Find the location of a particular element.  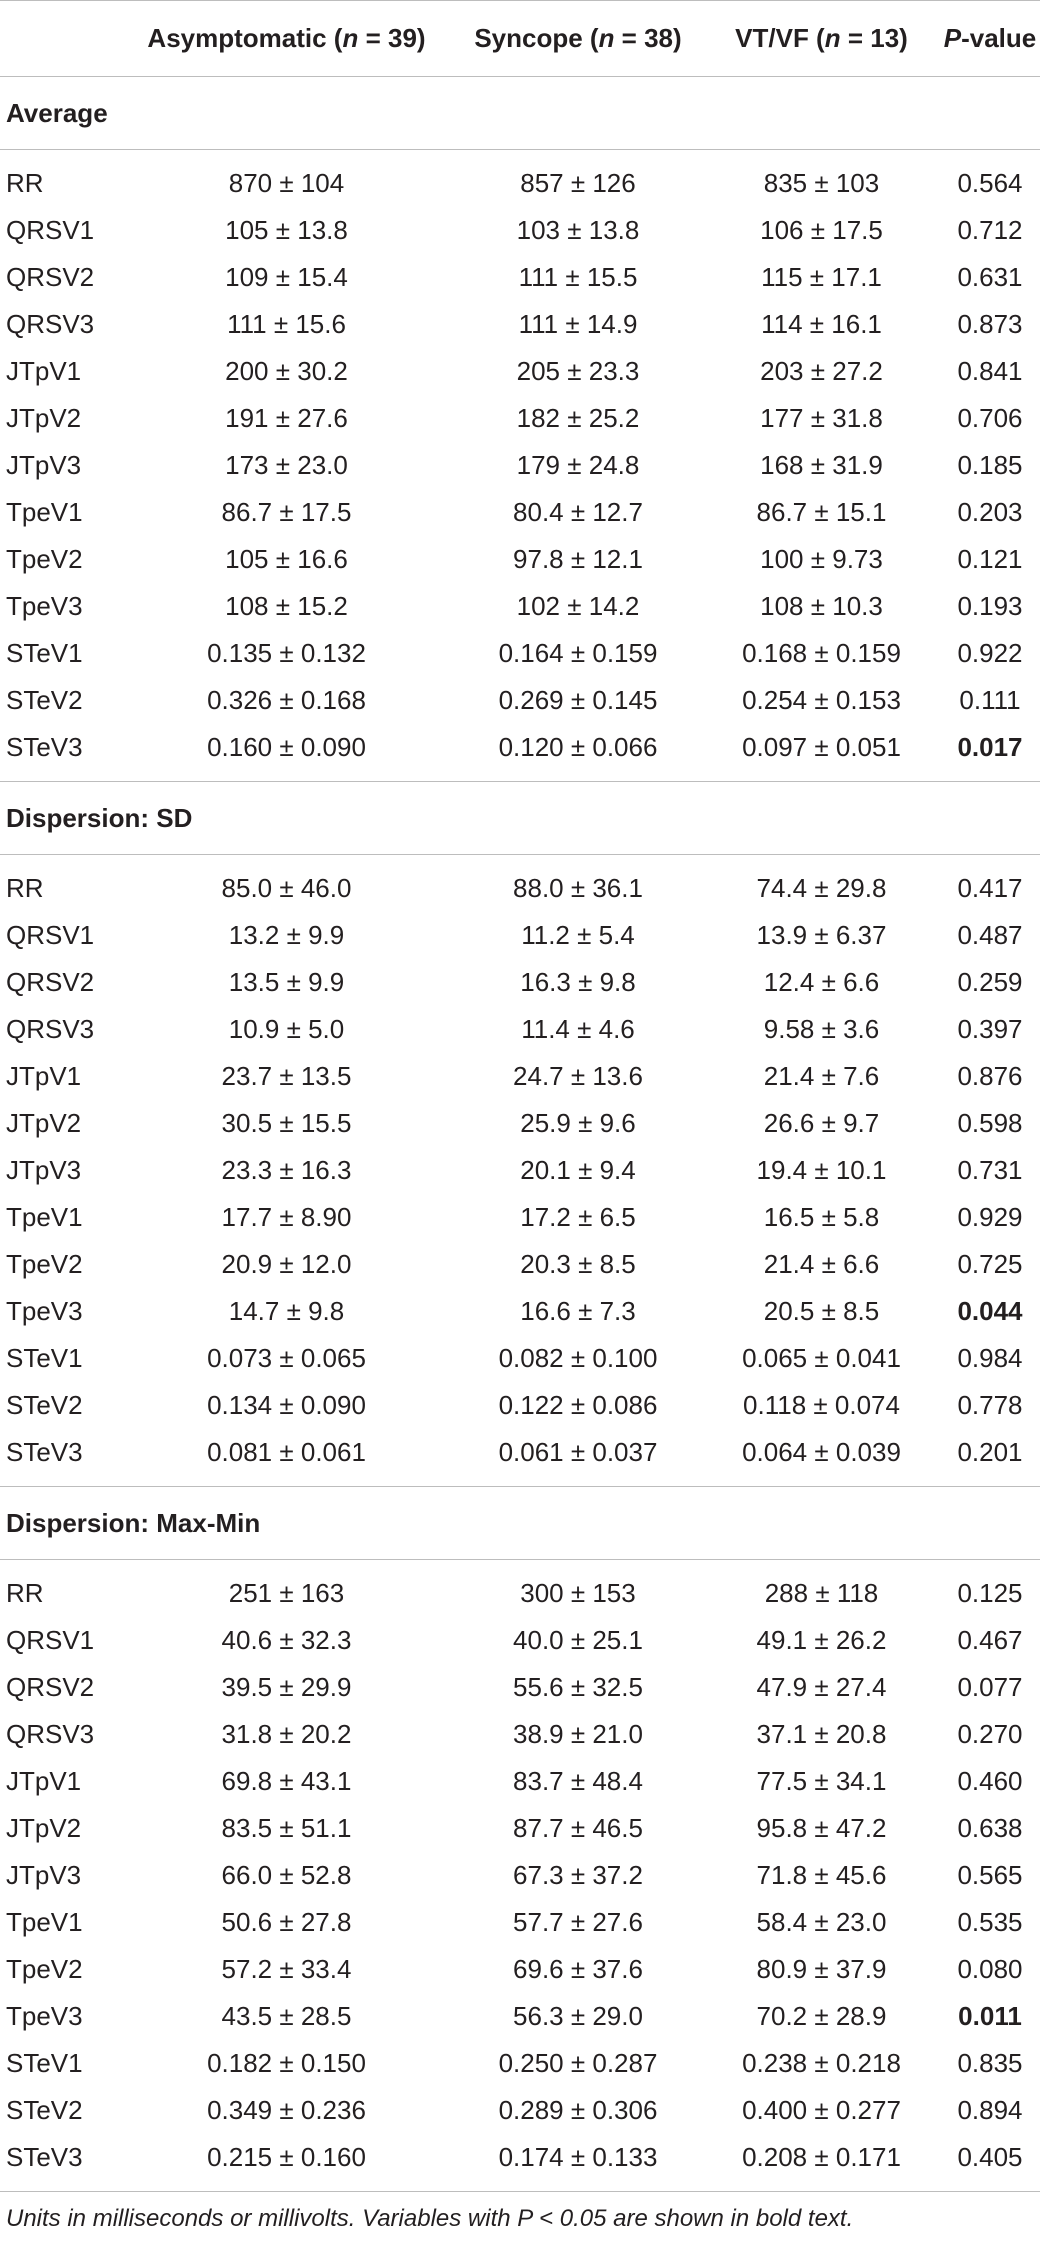

cell-asymptomatic: 108 ± 15.2 is located at coordinates (286, 606).